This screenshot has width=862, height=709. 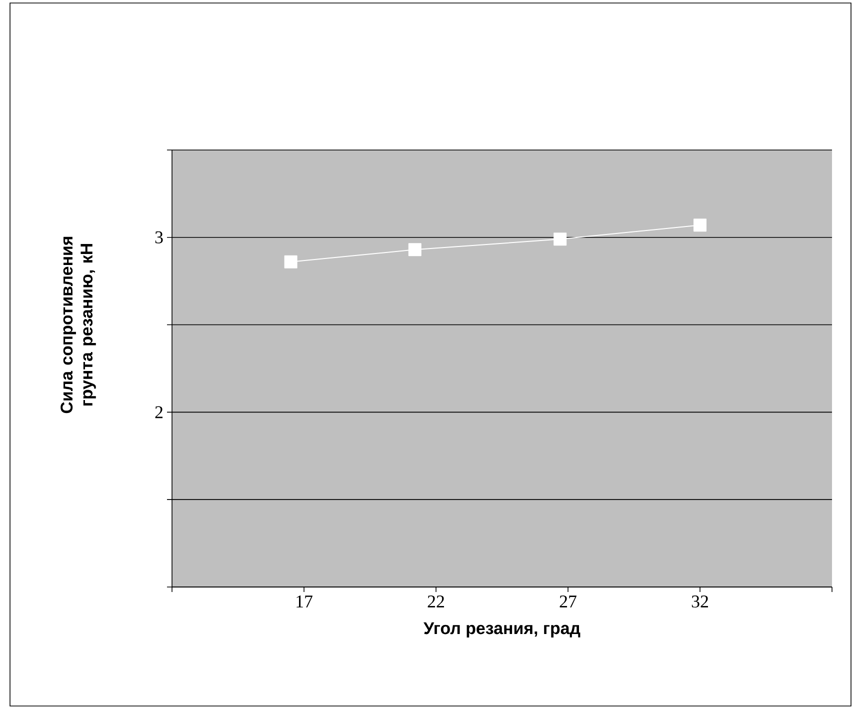 I want to click on x-tick-label: 17, so click(x=304, y=602).